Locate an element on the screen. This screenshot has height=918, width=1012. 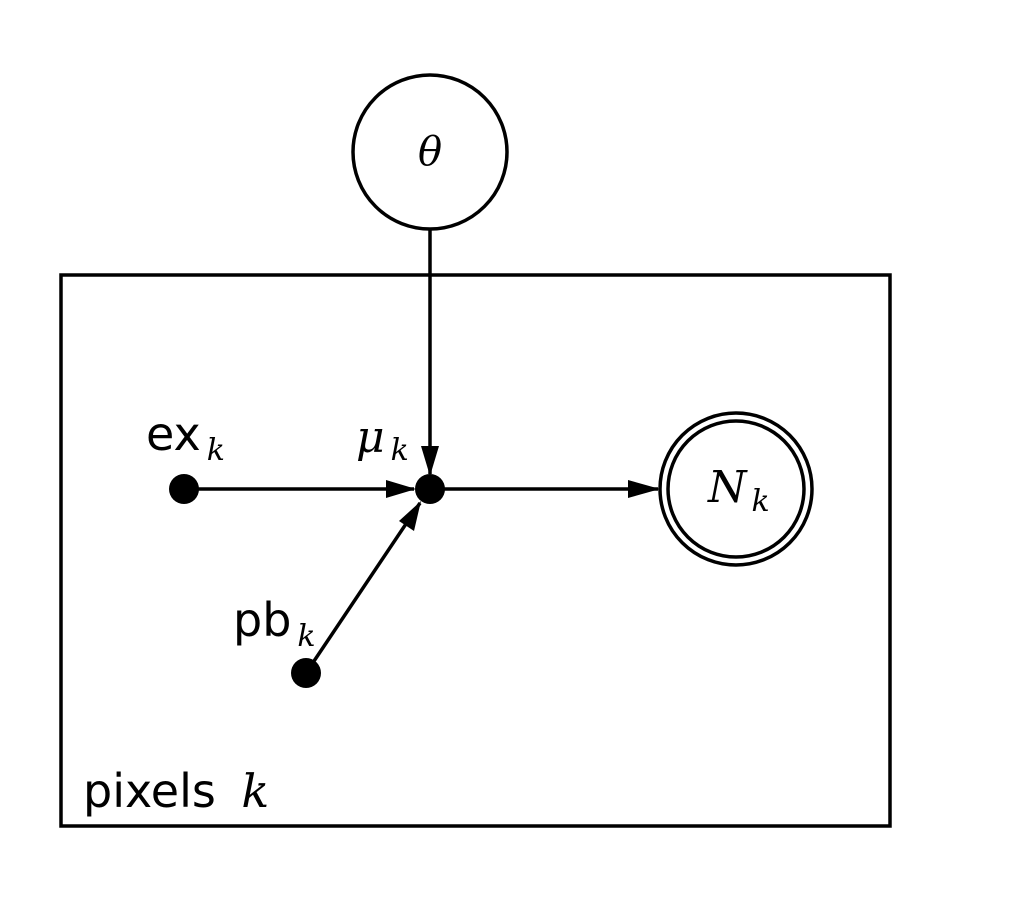
node-pb-label: pb k is located at coordinates (274, 623).